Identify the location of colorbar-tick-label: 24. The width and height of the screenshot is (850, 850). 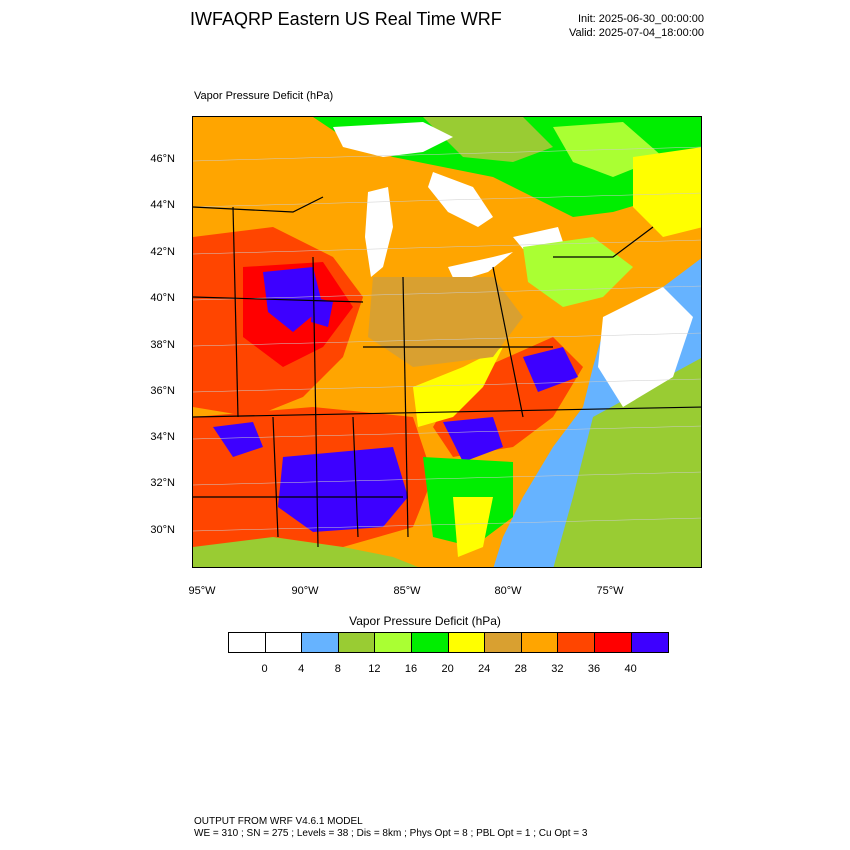
(484, 669).